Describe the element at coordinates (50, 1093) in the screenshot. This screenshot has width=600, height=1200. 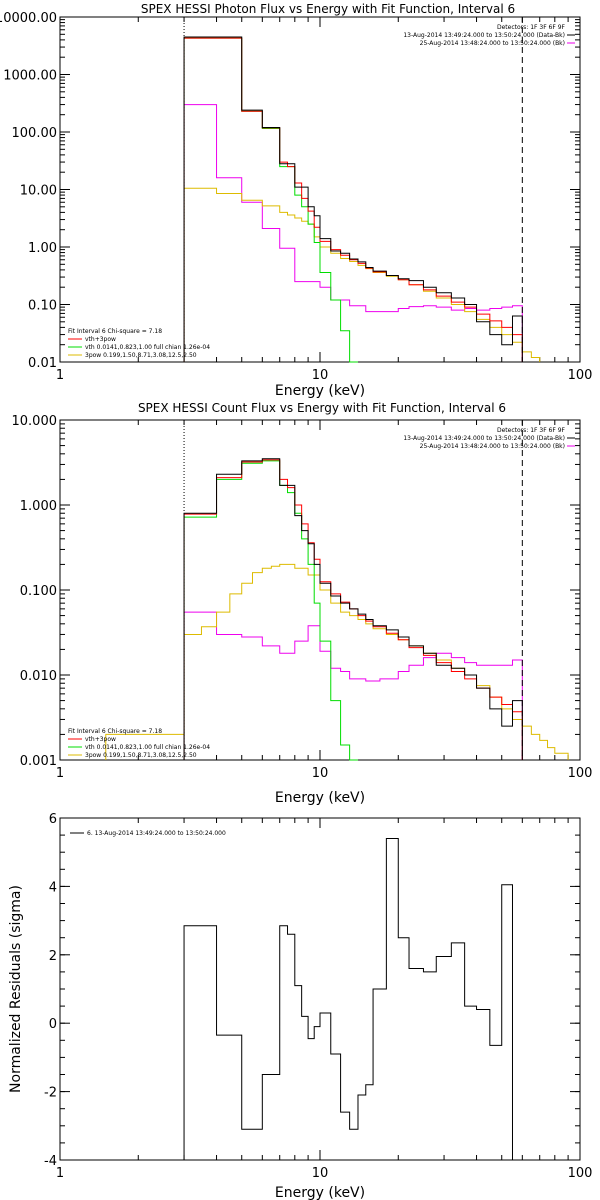
I see `y-tick-label: -2` at that location.